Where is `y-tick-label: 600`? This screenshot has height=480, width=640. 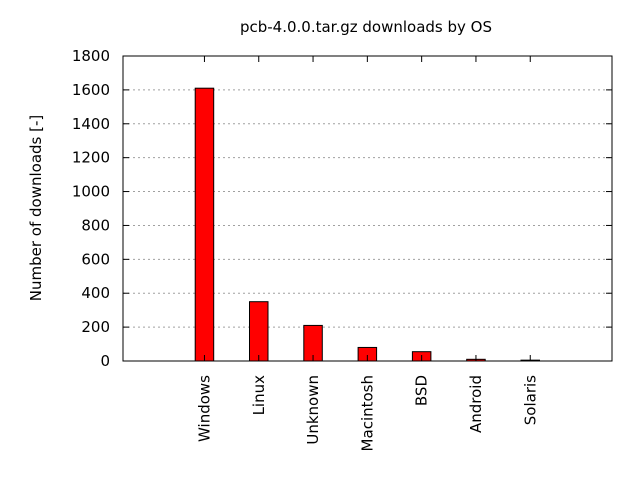 y-tick-label: 600 is located at coordinates (95, 259).